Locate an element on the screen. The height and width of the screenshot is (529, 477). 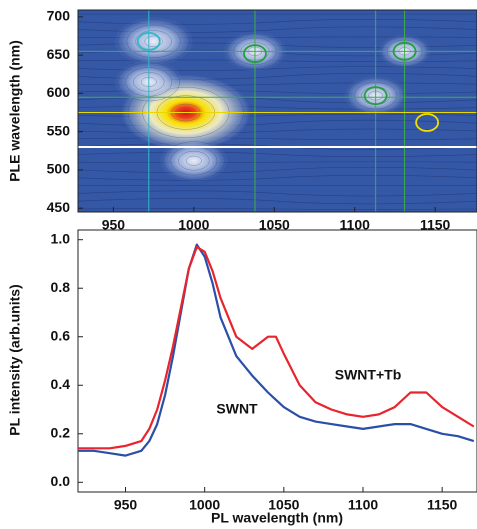
y-tick-label: 700 is located at coordinates (59, 16).